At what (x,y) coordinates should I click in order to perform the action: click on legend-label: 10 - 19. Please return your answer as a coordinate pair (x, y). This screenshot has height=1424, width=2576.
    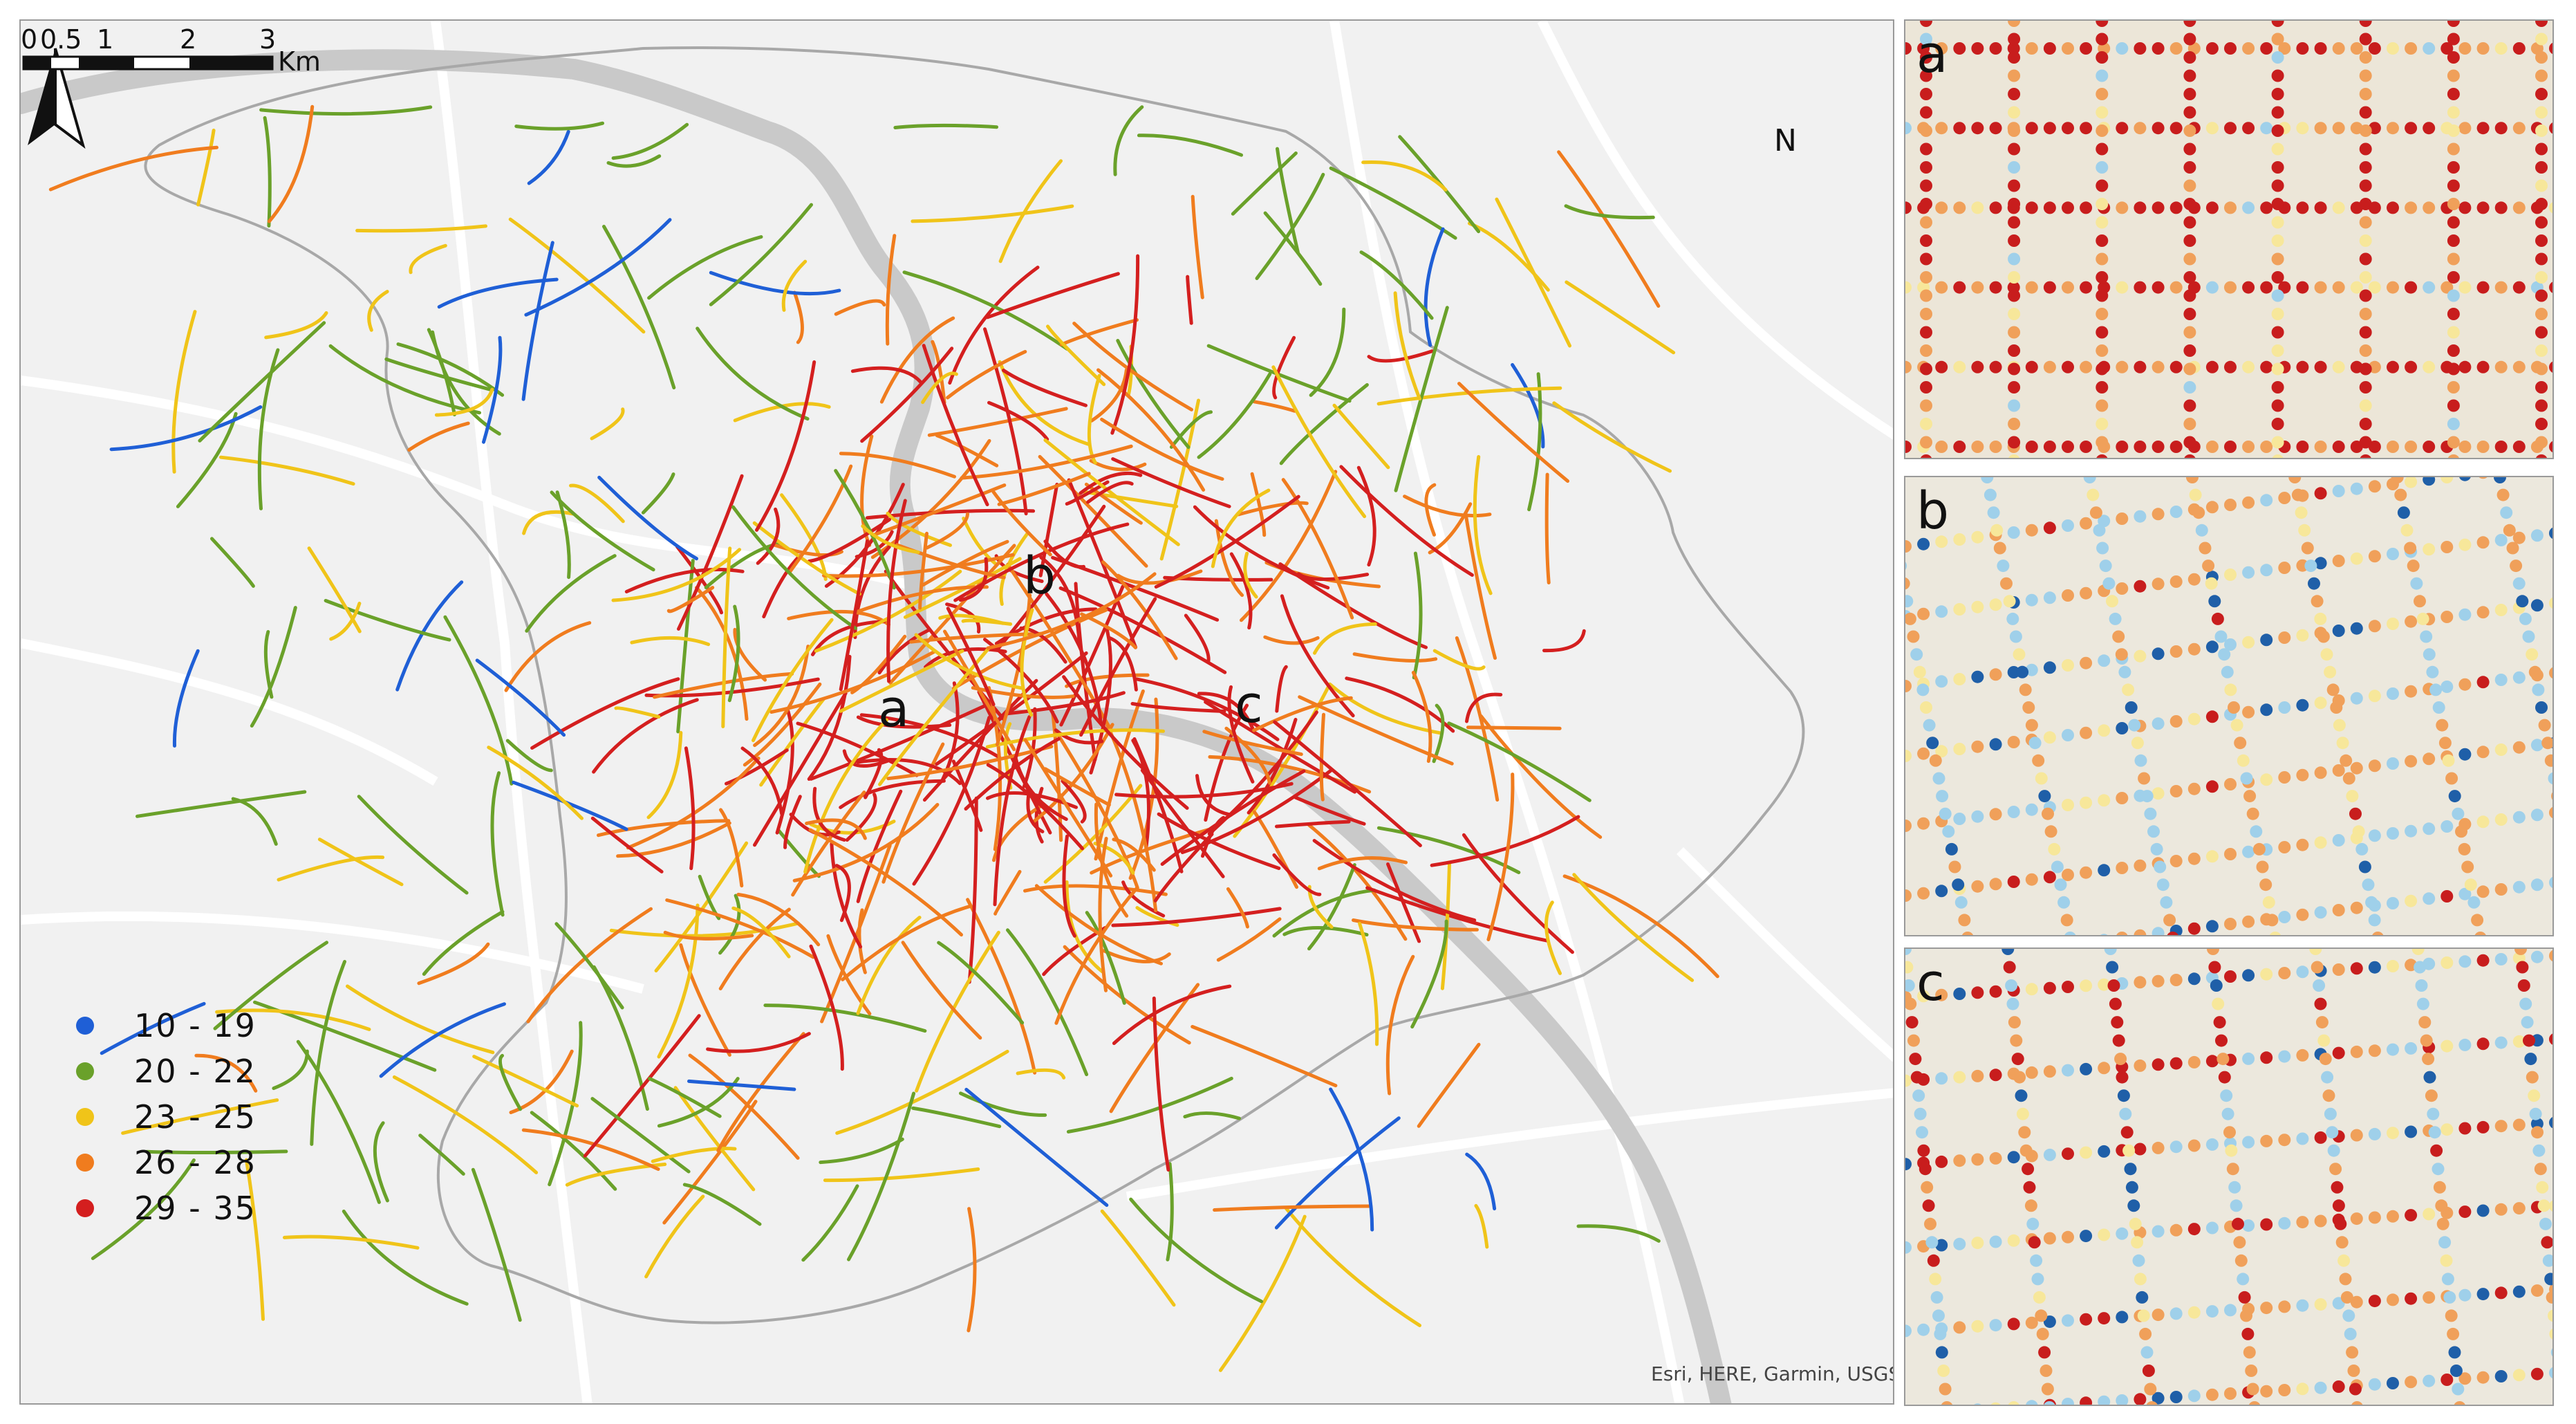
    Looking at the image, I should click on (195, 1025).